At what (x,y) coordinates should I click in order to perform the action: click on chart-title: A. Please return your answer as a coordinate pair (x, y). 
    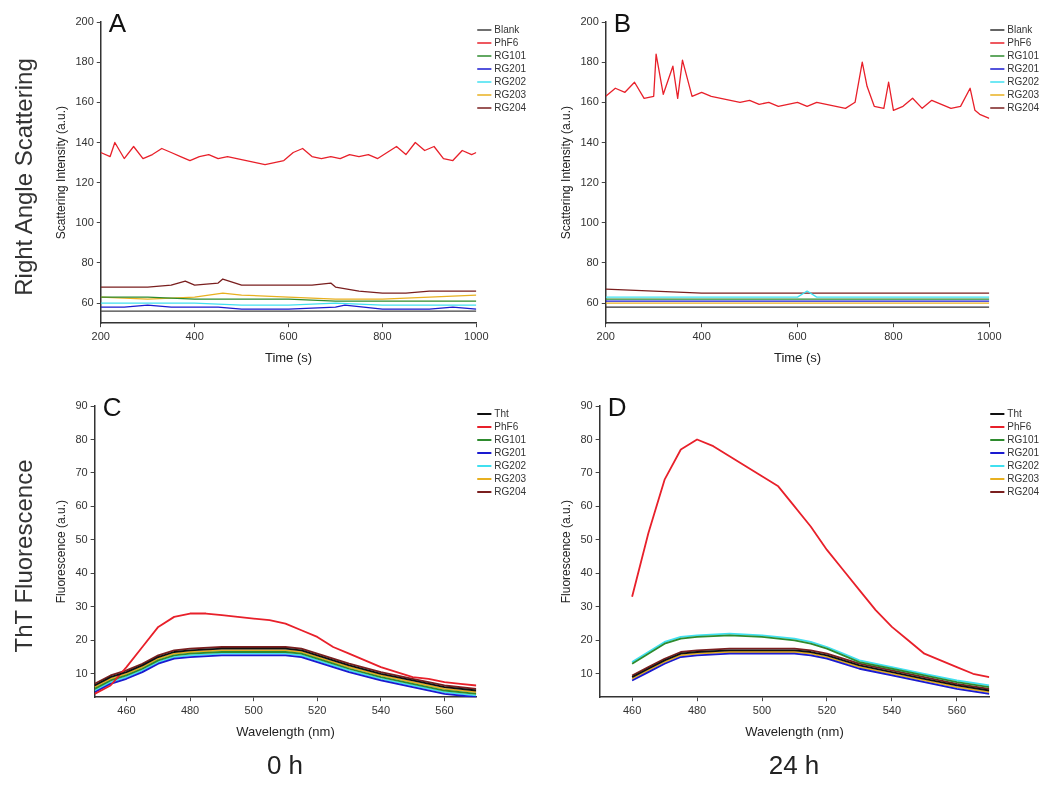
    Looking at the image, I should click on (117, 23).